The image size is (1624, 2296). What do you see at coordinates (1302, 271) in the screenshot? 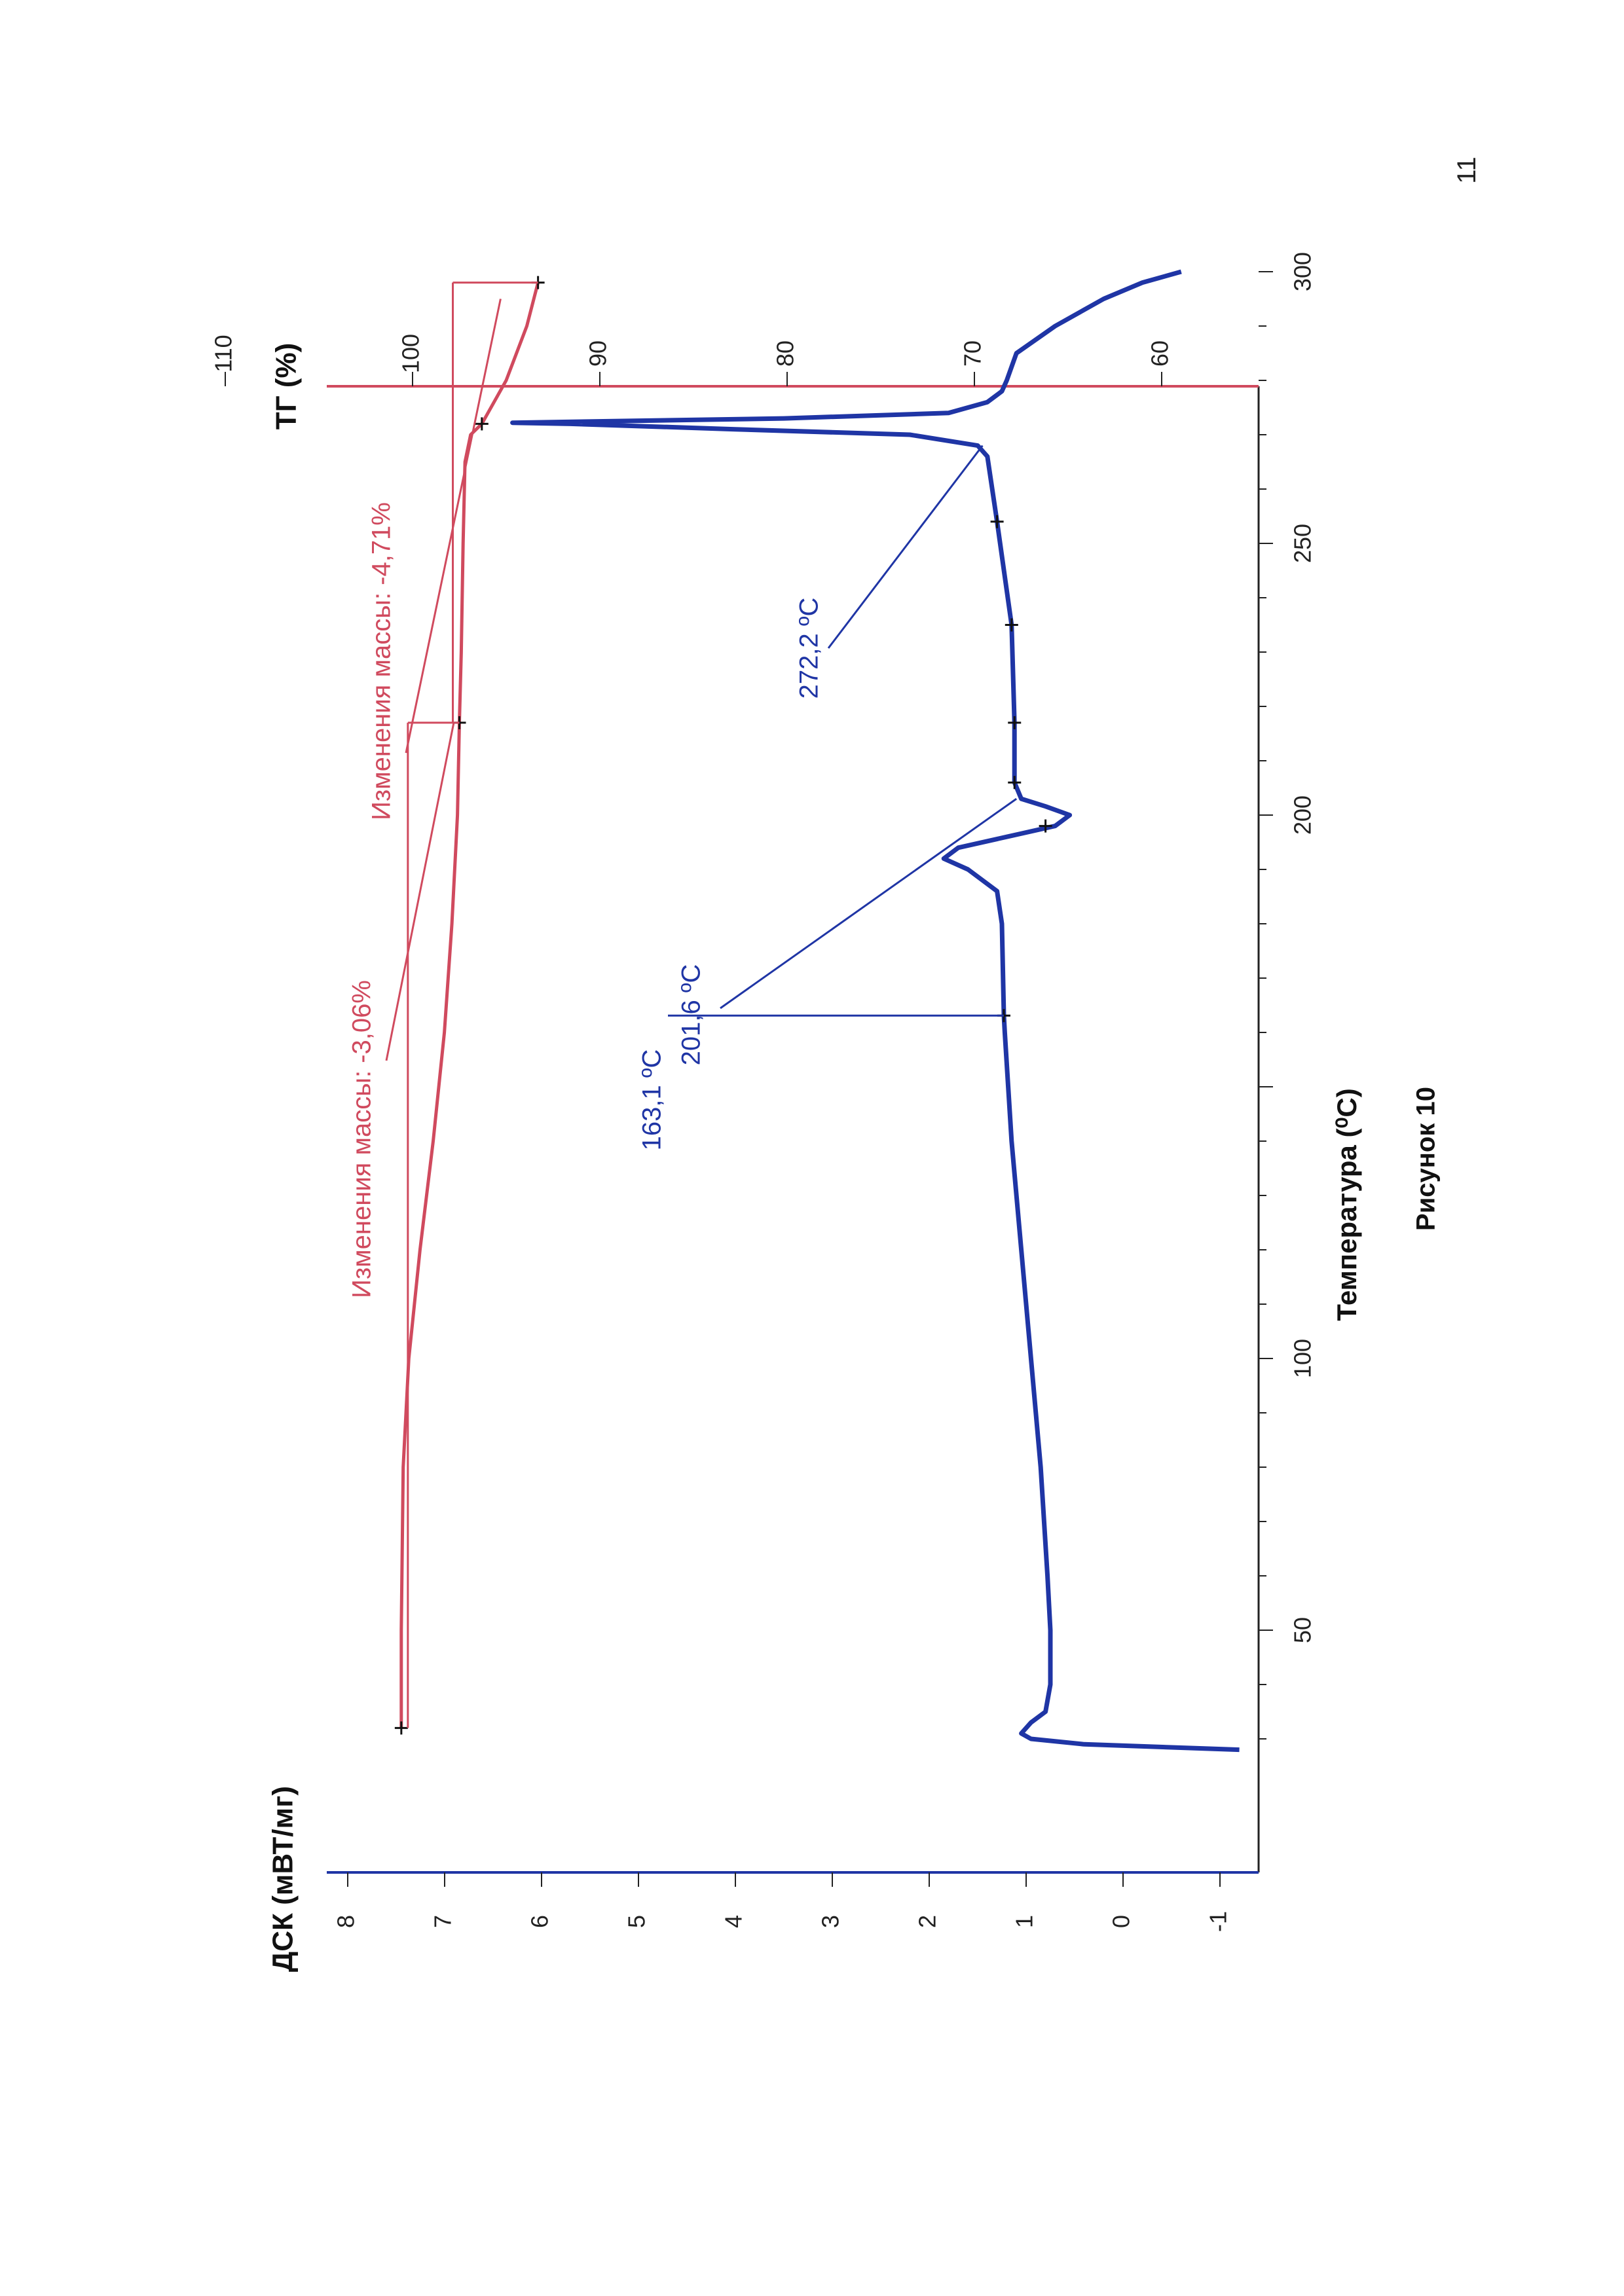
I see `temperature-tick-label: 300` at bounding box center [1302, 271].